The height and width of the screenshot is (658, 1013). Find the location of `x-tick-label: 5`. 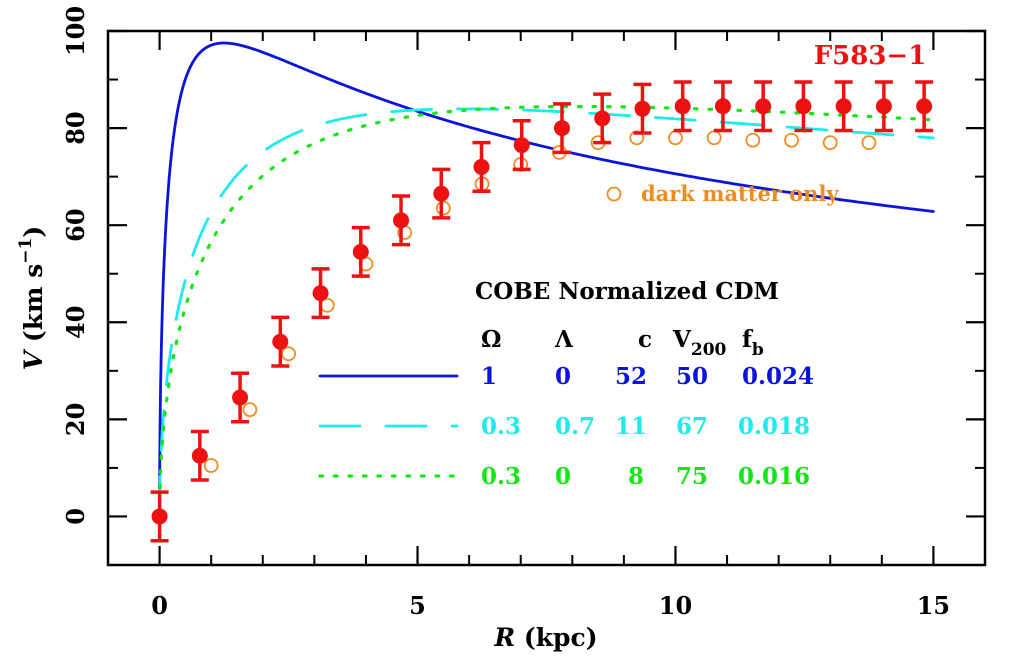

x-tick-label: 5 is located at coordinates (417, 605).